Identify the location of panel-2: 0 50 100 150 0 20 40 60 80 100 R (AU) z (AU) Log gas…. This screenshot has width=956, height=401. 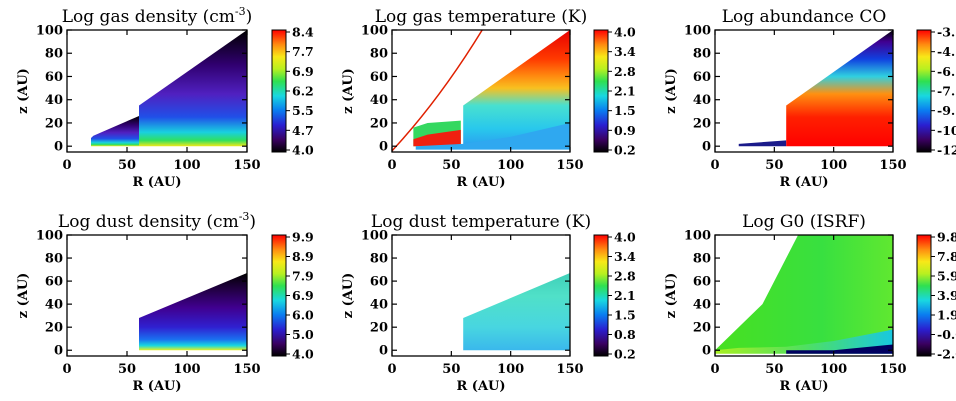
(488, 98).